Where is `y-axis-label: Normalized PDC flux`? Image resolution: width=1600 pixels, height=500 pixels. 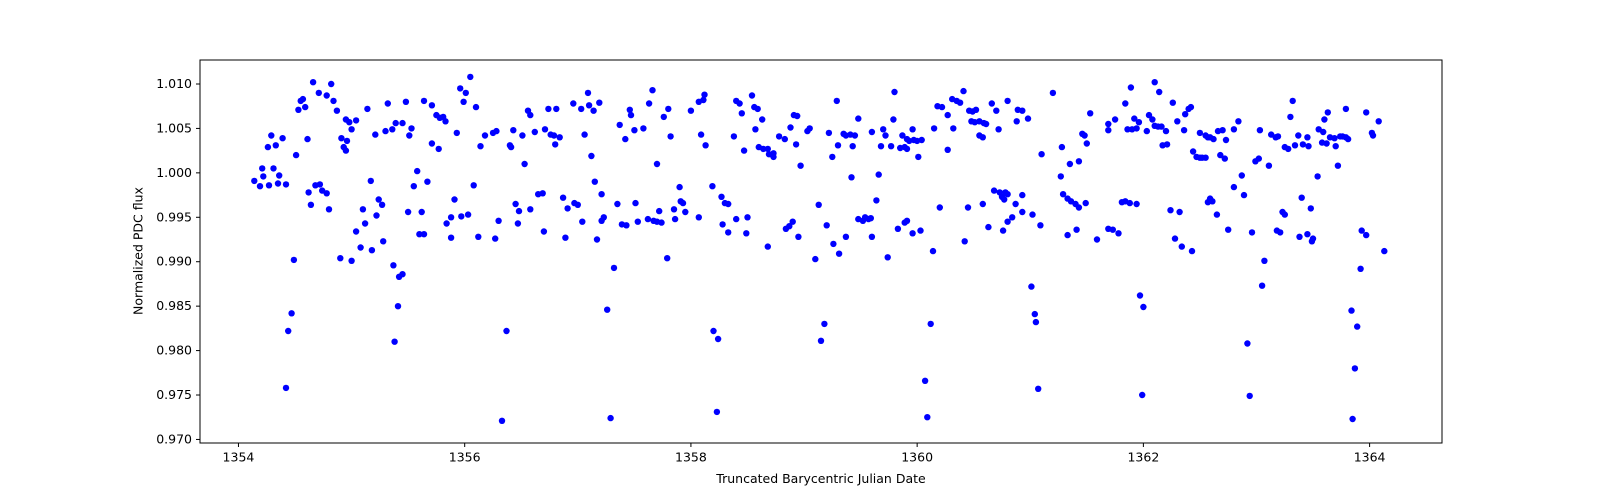 y-axis-label: Normalized PDC flux is located at coordinates (138, 251).